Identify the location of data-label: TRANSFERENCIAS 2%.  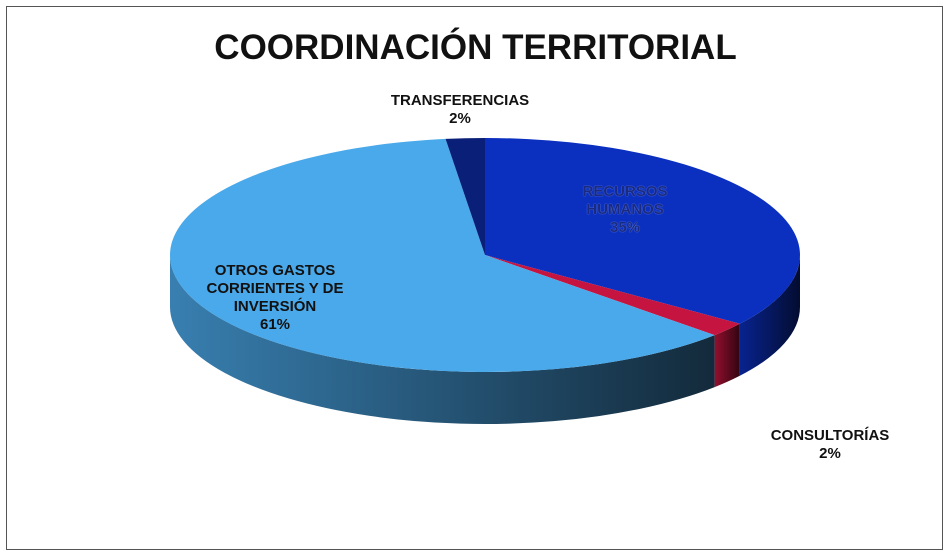
(460, 110).